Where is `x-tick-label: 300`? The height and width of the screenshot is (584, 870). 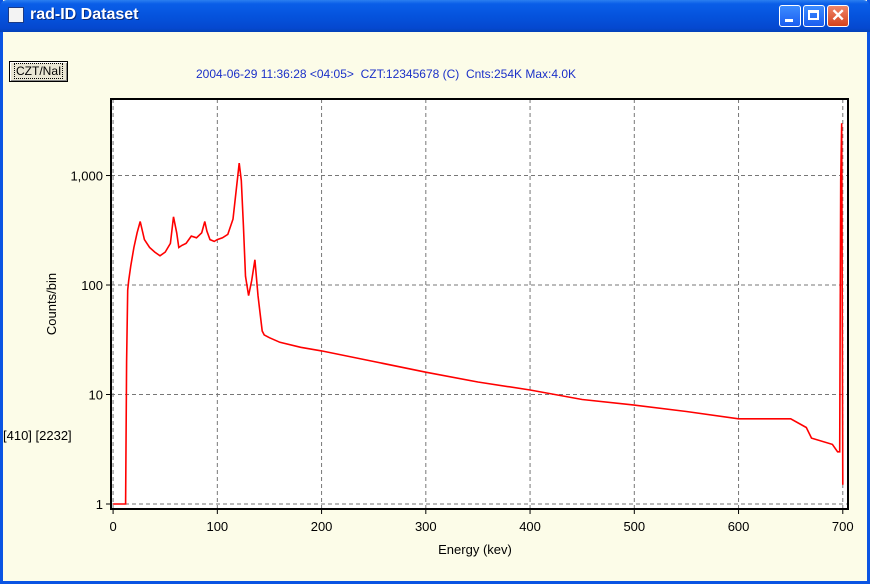
x-tick-label: 300 is located at coordinates (426, 526).